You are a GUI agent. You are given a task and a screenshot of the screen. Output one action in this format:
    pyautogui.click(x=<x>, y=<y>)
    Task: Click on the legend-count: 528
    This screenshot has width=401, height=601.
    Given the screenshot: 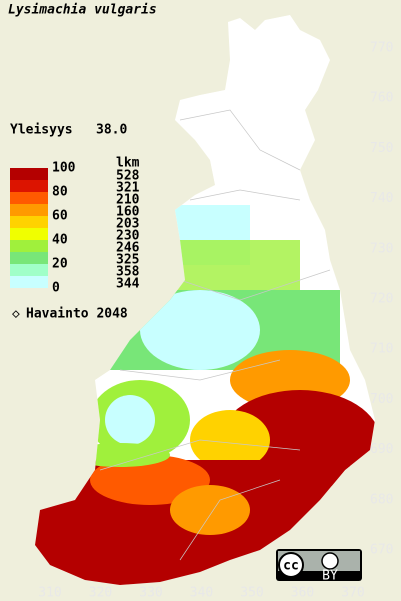 What is the action you would take?
    pyautogui.click(x=128, y=176)
    